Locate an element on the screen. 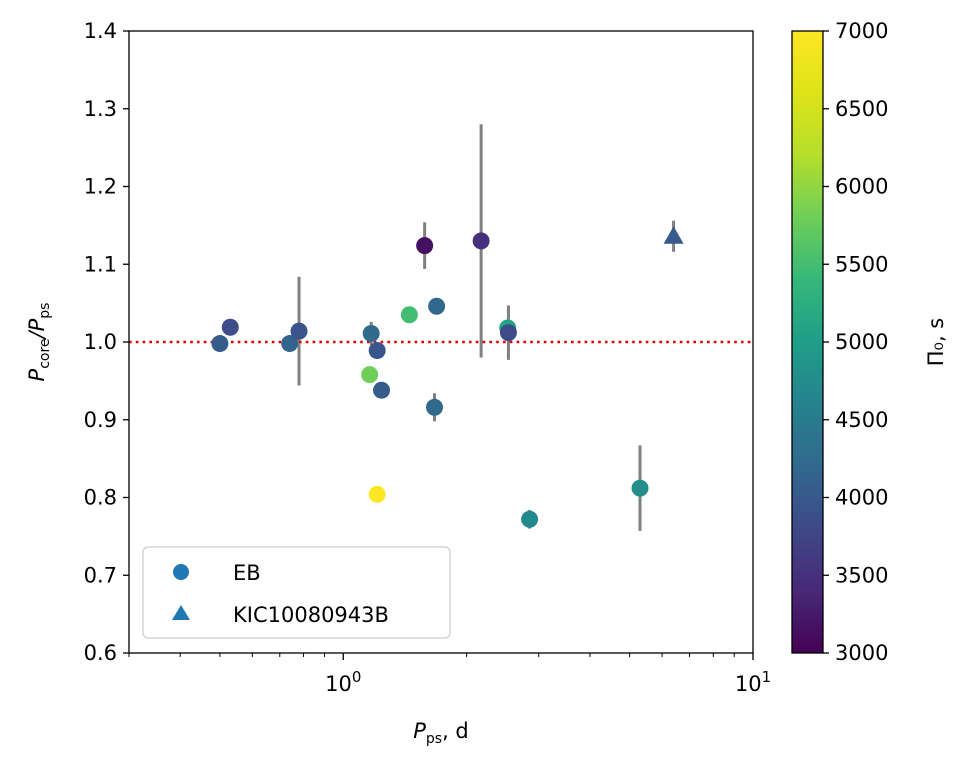 The height and width of the screenshot is (768, 974). colorbar-tick-label: 6500 is located at coordinates (861, 109).